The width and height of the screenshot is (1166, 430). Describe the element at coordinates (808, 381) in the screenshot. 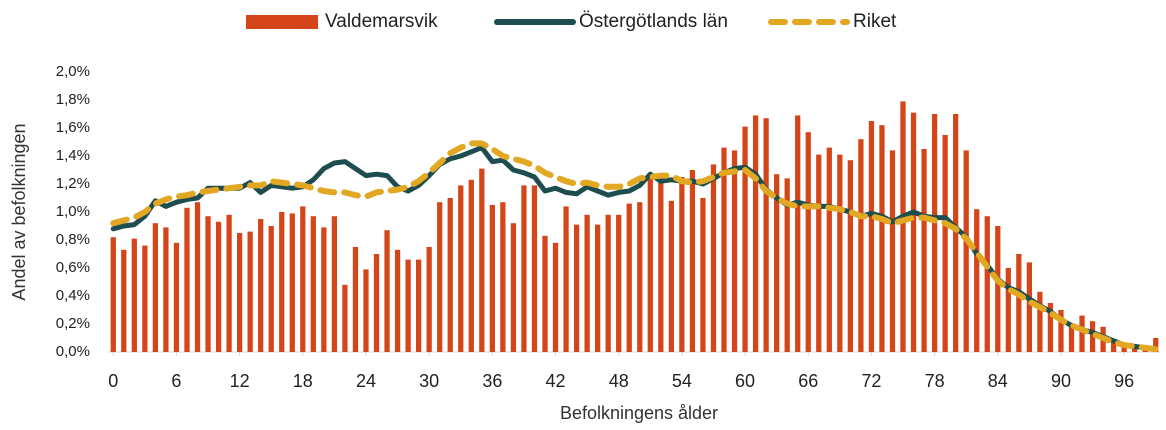

I see `x-tick-label: 66` at that location.